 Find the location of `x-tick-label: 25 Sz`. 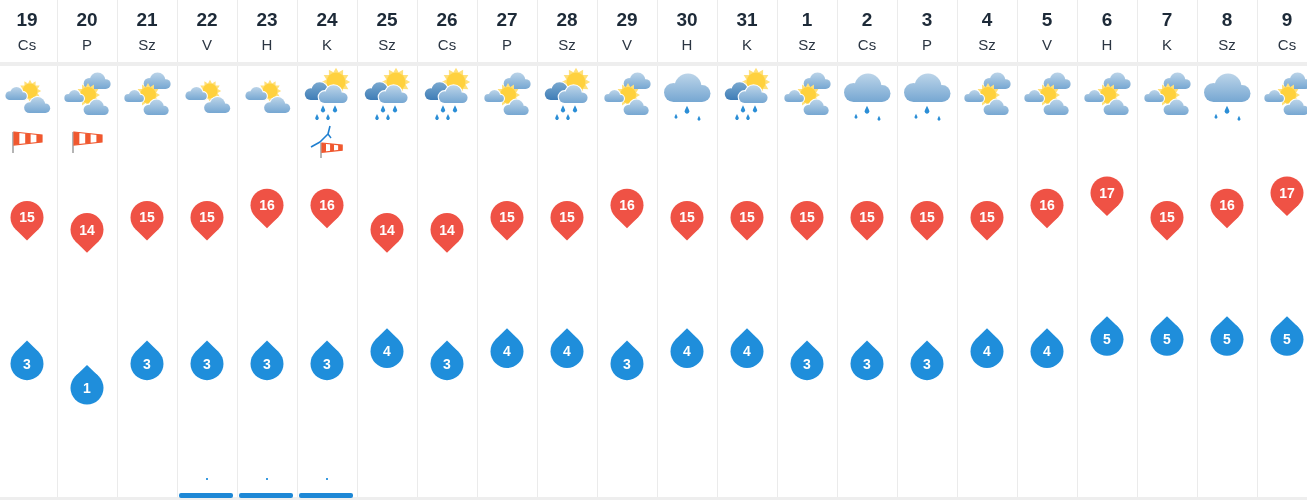

x-tick-label: 25 Sz is located at coordinates (387, 31).